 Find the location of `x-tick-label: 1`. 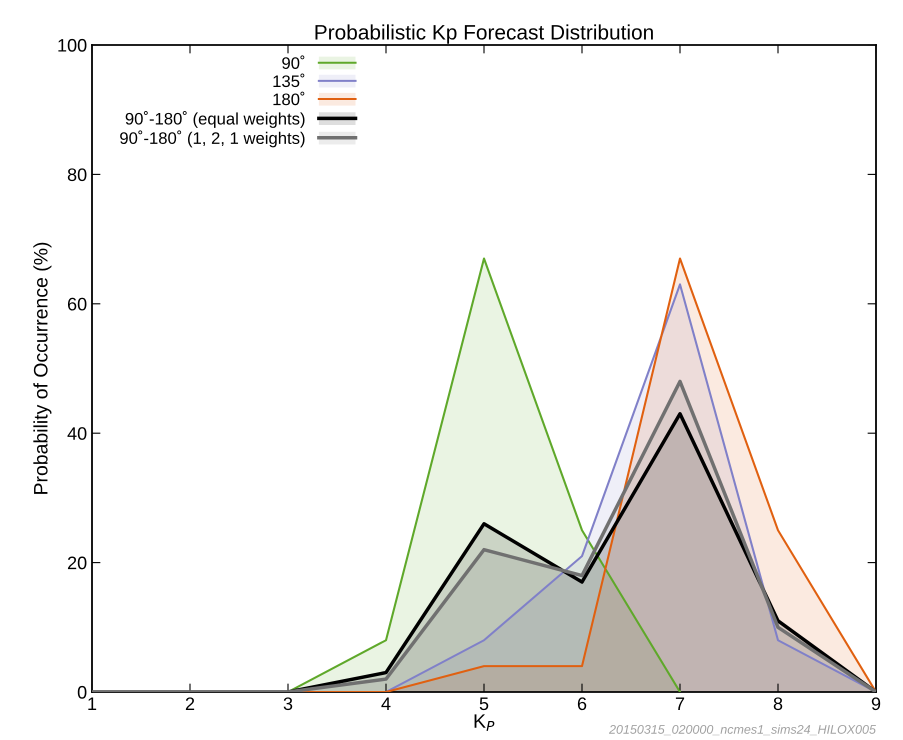

x-tick-label: 1 is located at coordinates (92, 704).